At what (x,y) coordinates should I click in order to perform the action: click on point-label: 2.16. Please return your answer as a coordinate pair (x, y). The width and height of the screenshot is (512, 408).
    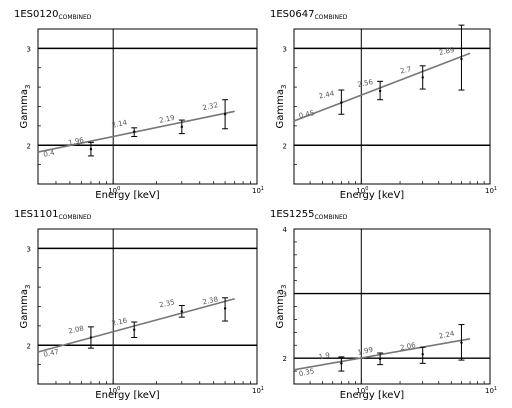
    Looking at the image, I should click on (119, 322).